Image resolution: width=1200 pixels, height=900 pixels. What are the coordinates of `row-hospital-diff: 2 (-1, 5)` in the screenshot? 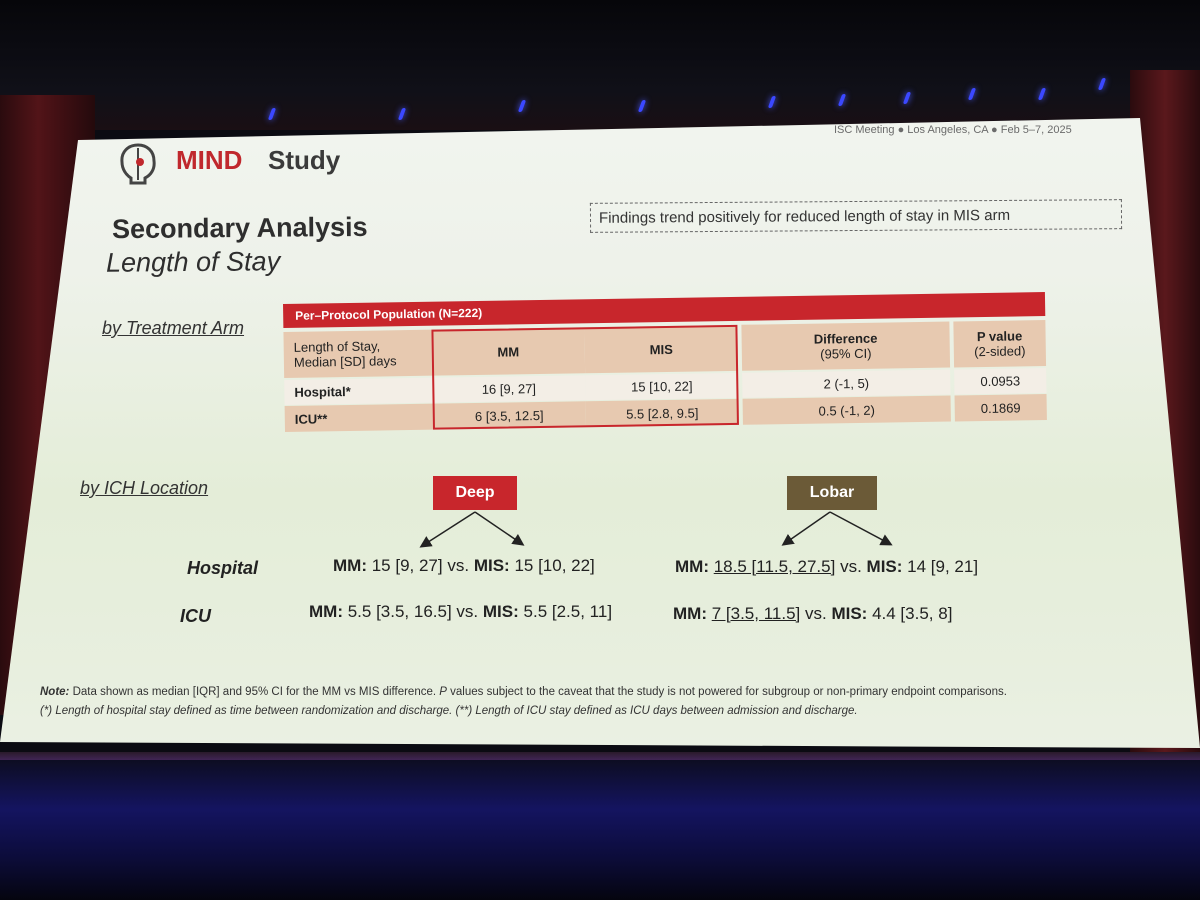 It's located at (846, 383).